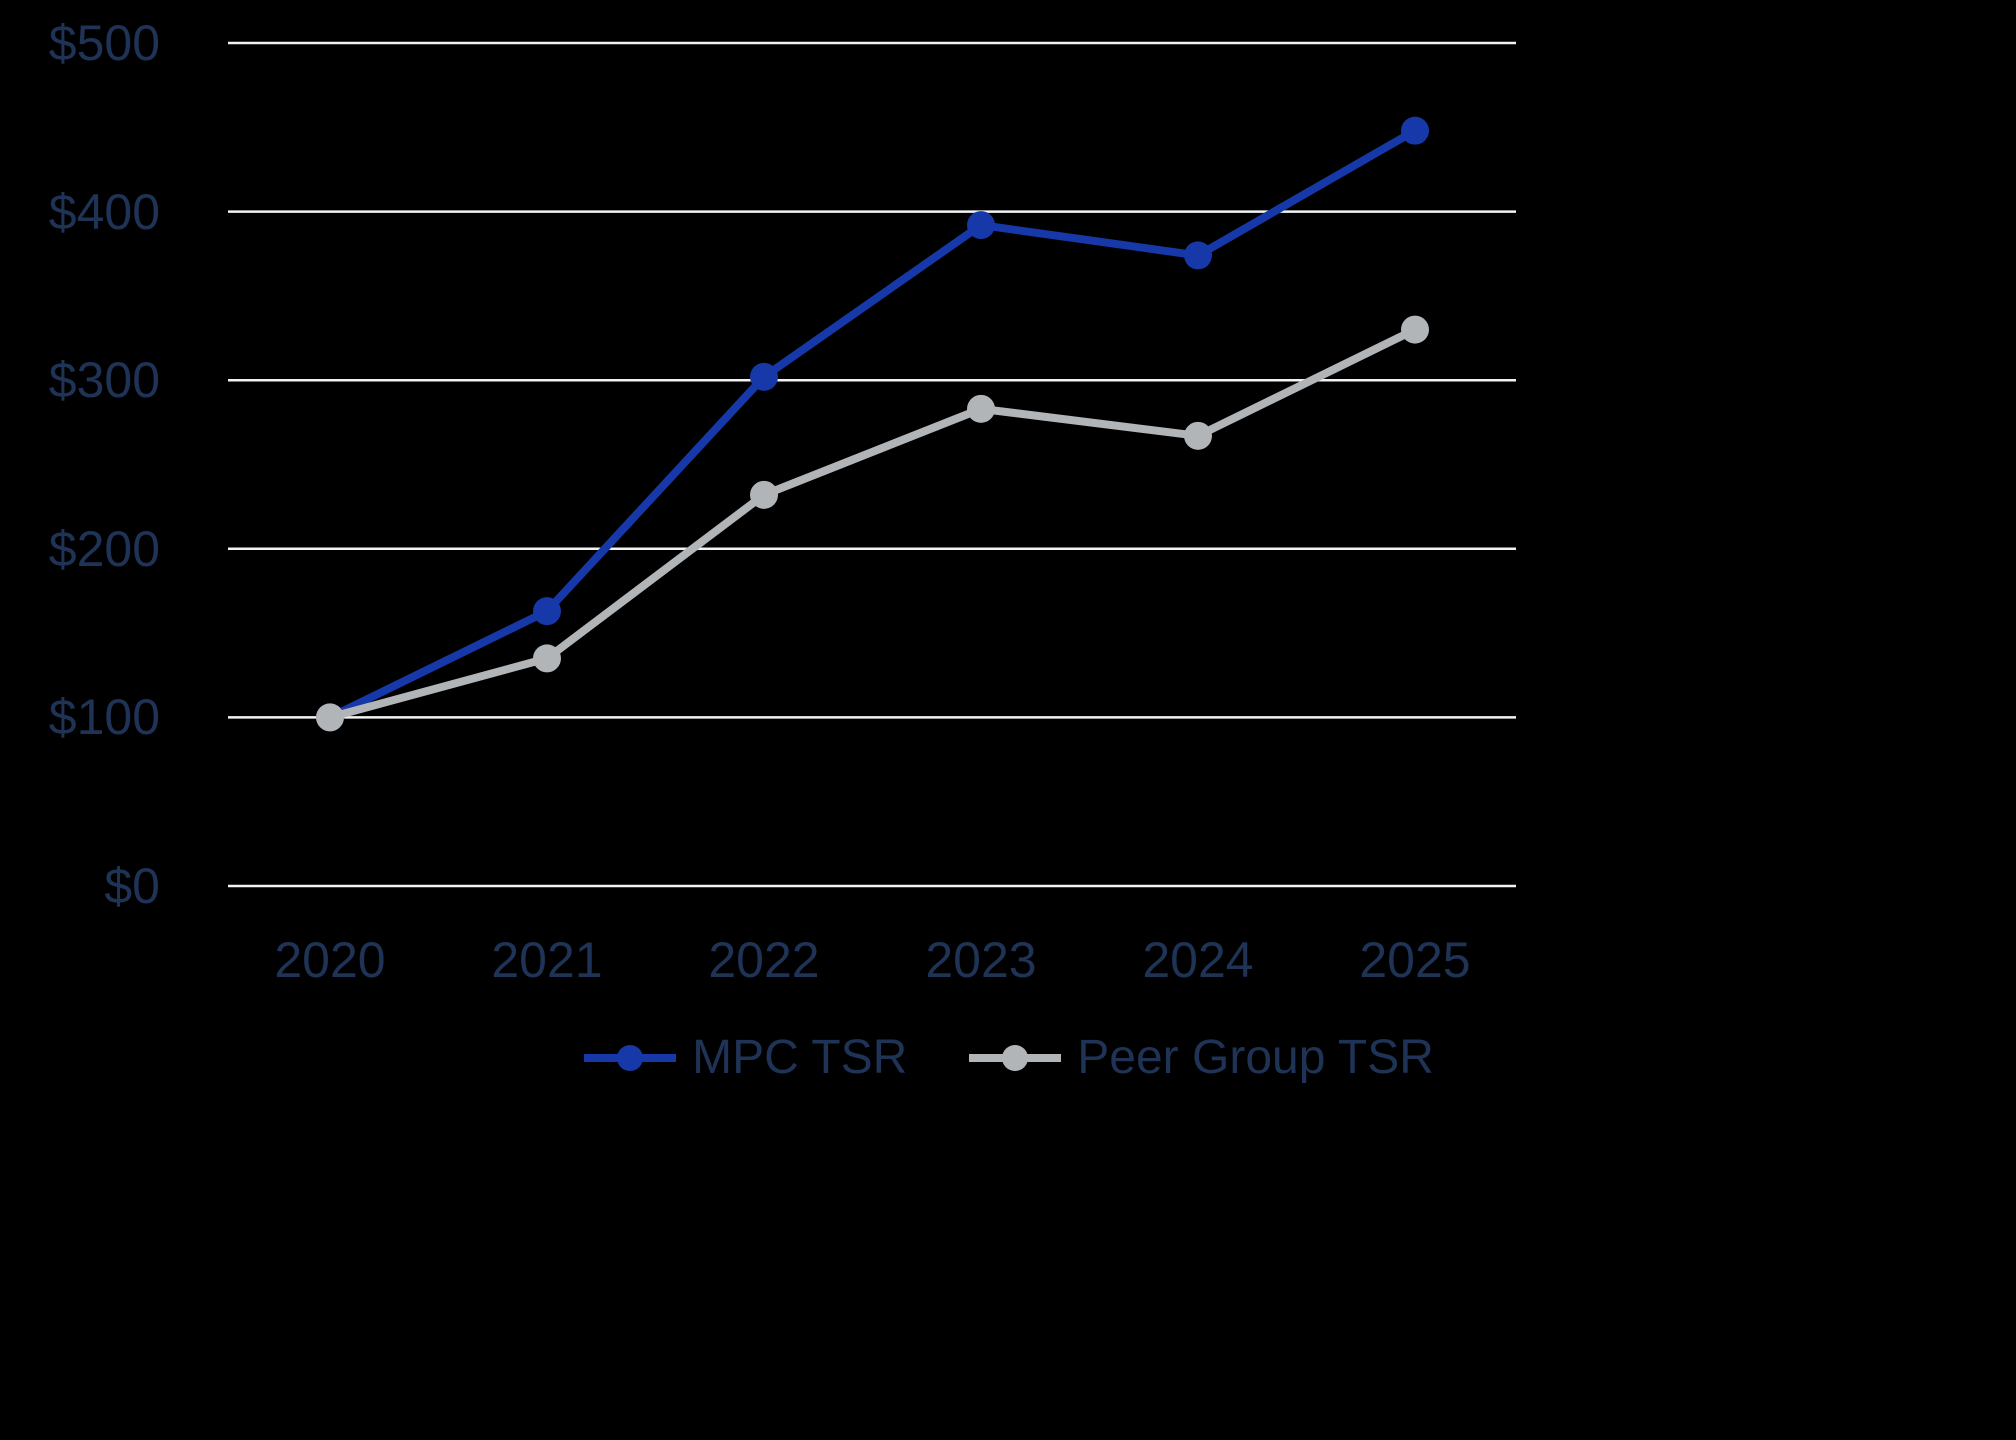 This screenshot has width=2016, height=1440. I want to click on legend-item-mpc-tsr: MPC TSR, so click(744, 1057).